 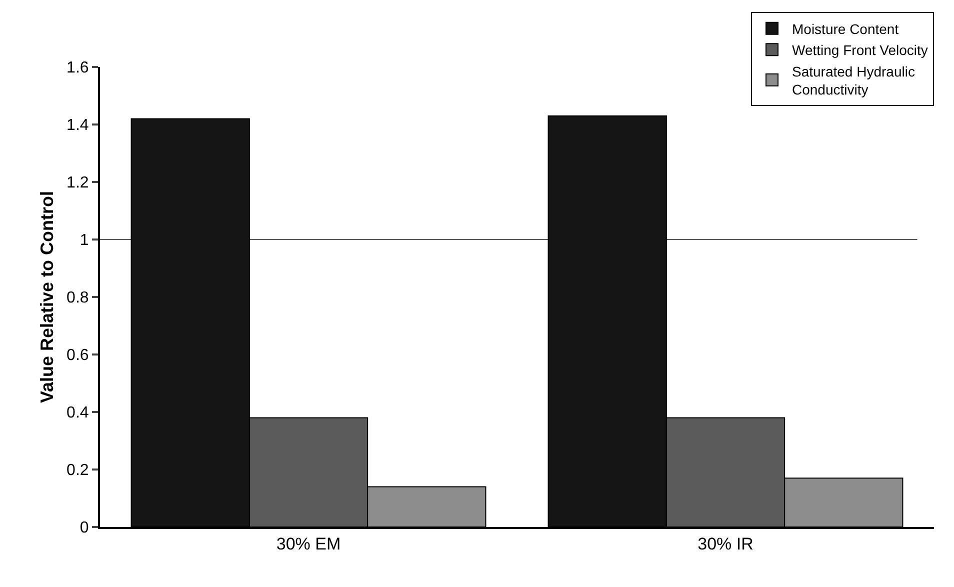 What do you see at coordinates (77, 355) in the screenshot?
I see `y-tick-label: 0.6` at bounding box center [77, 355].